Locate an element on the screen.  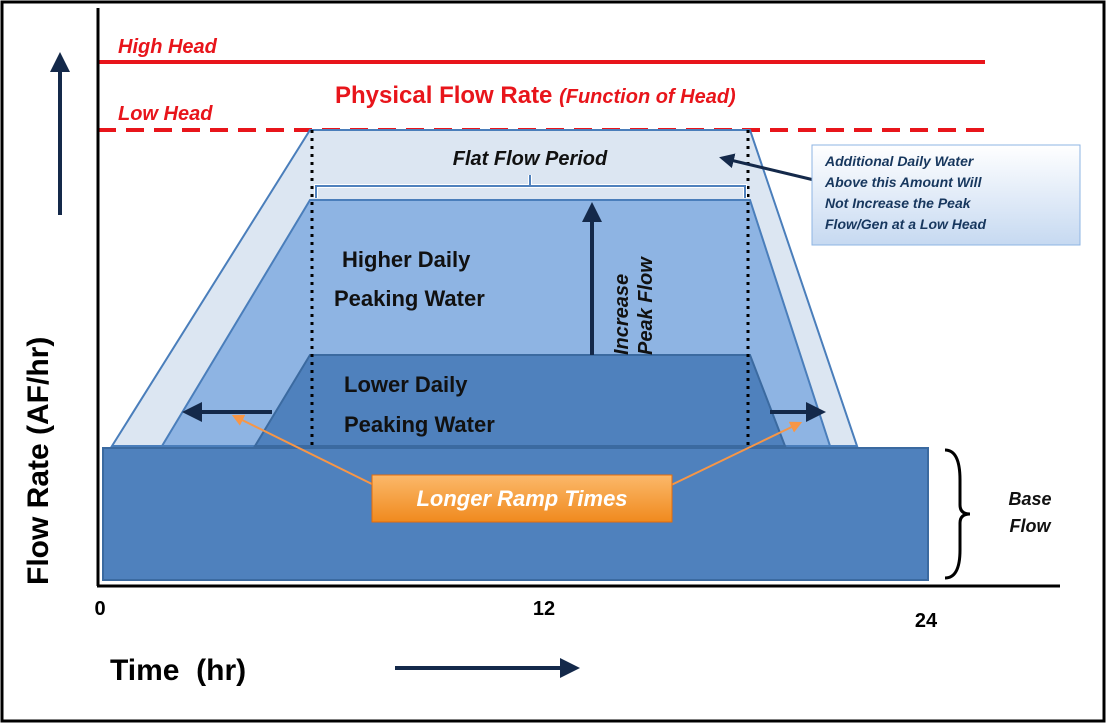
x-tick-label: 0 is located at coordinates (99, 609).